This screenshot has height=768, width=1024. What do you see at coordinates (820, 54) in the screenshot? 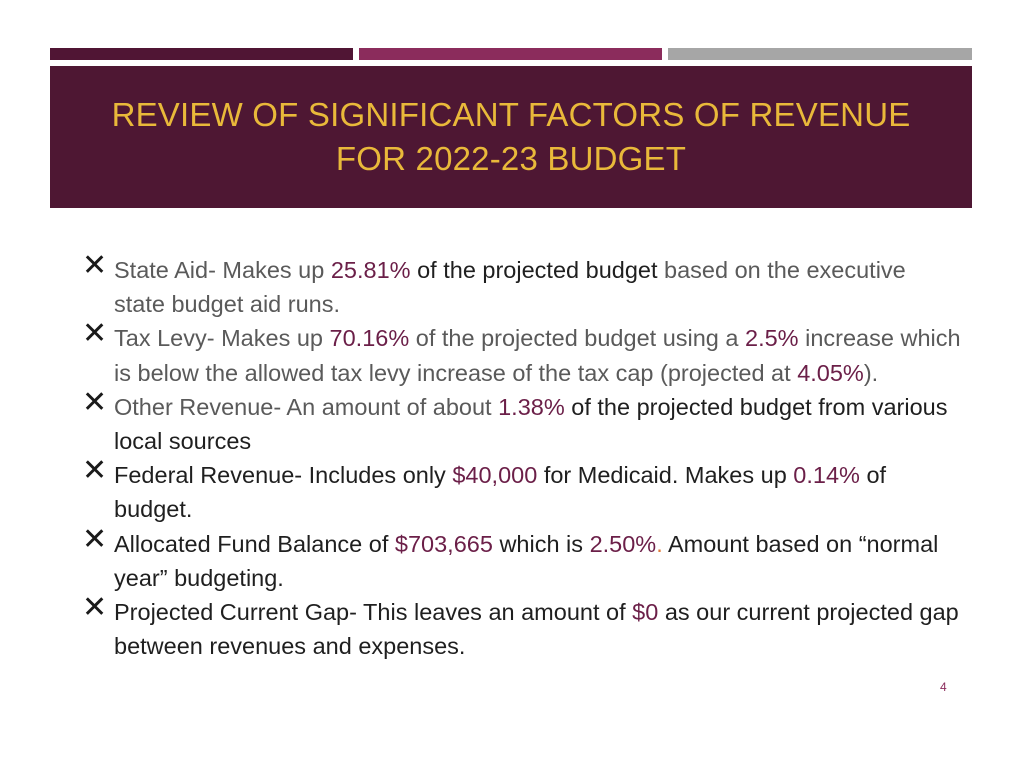
I see `stripe-gray` at bounding box center [820, 54].